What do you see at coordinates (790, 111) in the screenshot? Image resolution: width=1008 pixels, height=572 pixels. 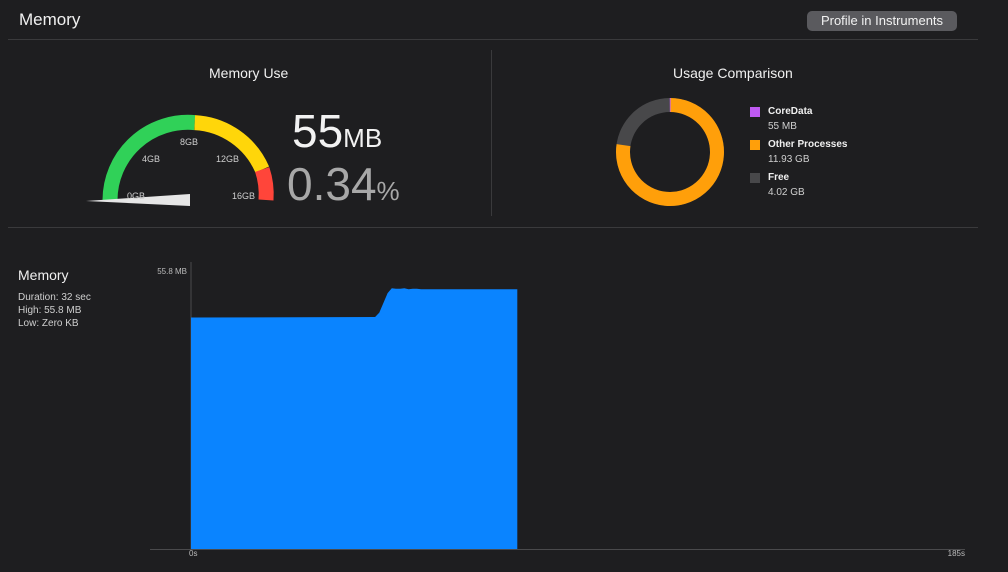 I see `legend-name: CoreData` at bounding box center [790, 111].